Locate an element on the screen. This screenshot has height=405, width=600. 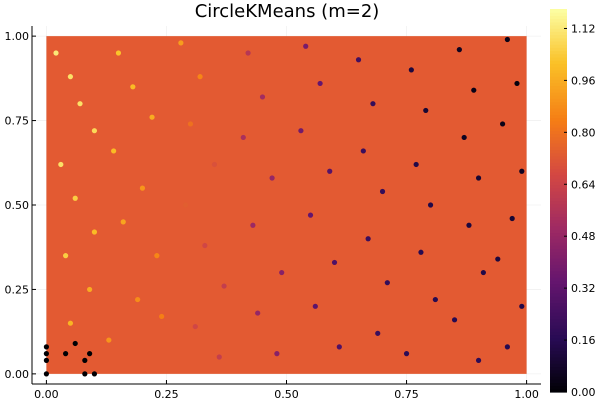
x-tick-label: 1.00 is located at coordinates (526, 394).